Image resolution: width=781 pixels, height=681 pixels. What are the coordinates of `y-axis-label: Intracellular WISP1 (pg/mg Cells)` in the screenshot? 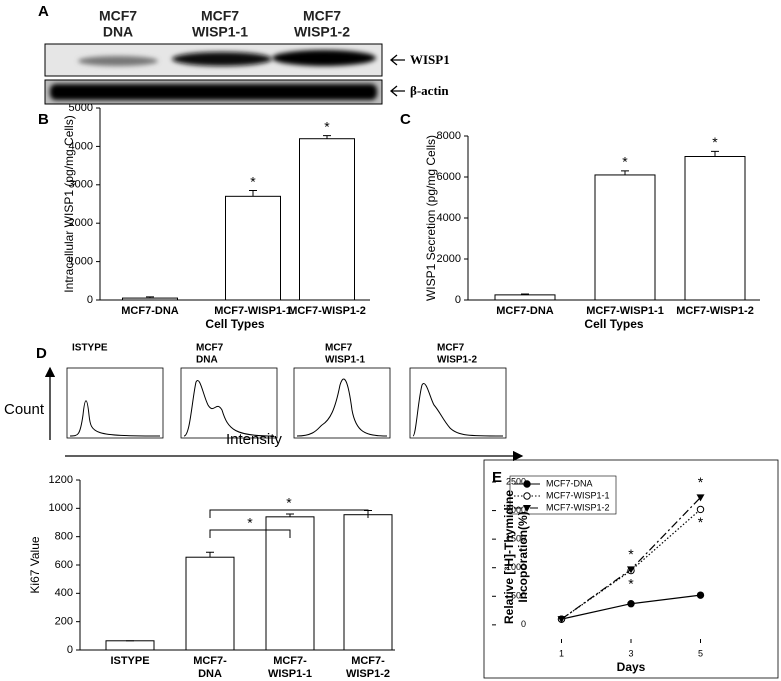 It's located at (69, 203).